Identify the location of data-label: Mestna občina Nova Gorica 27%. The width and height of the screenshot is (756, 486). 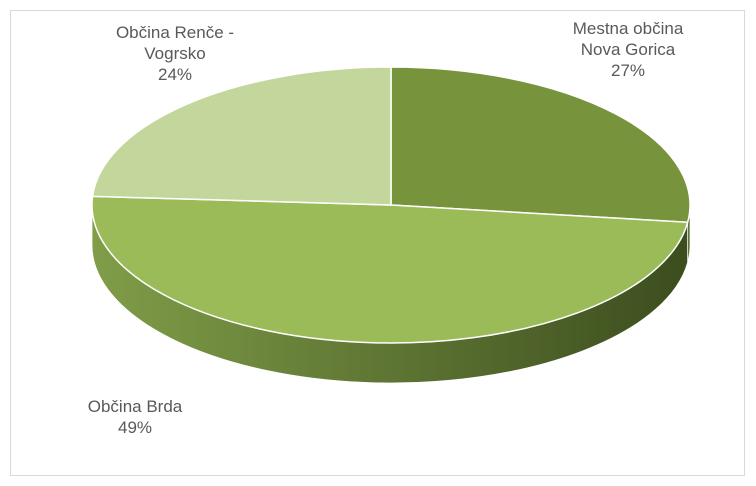
(628, 49).